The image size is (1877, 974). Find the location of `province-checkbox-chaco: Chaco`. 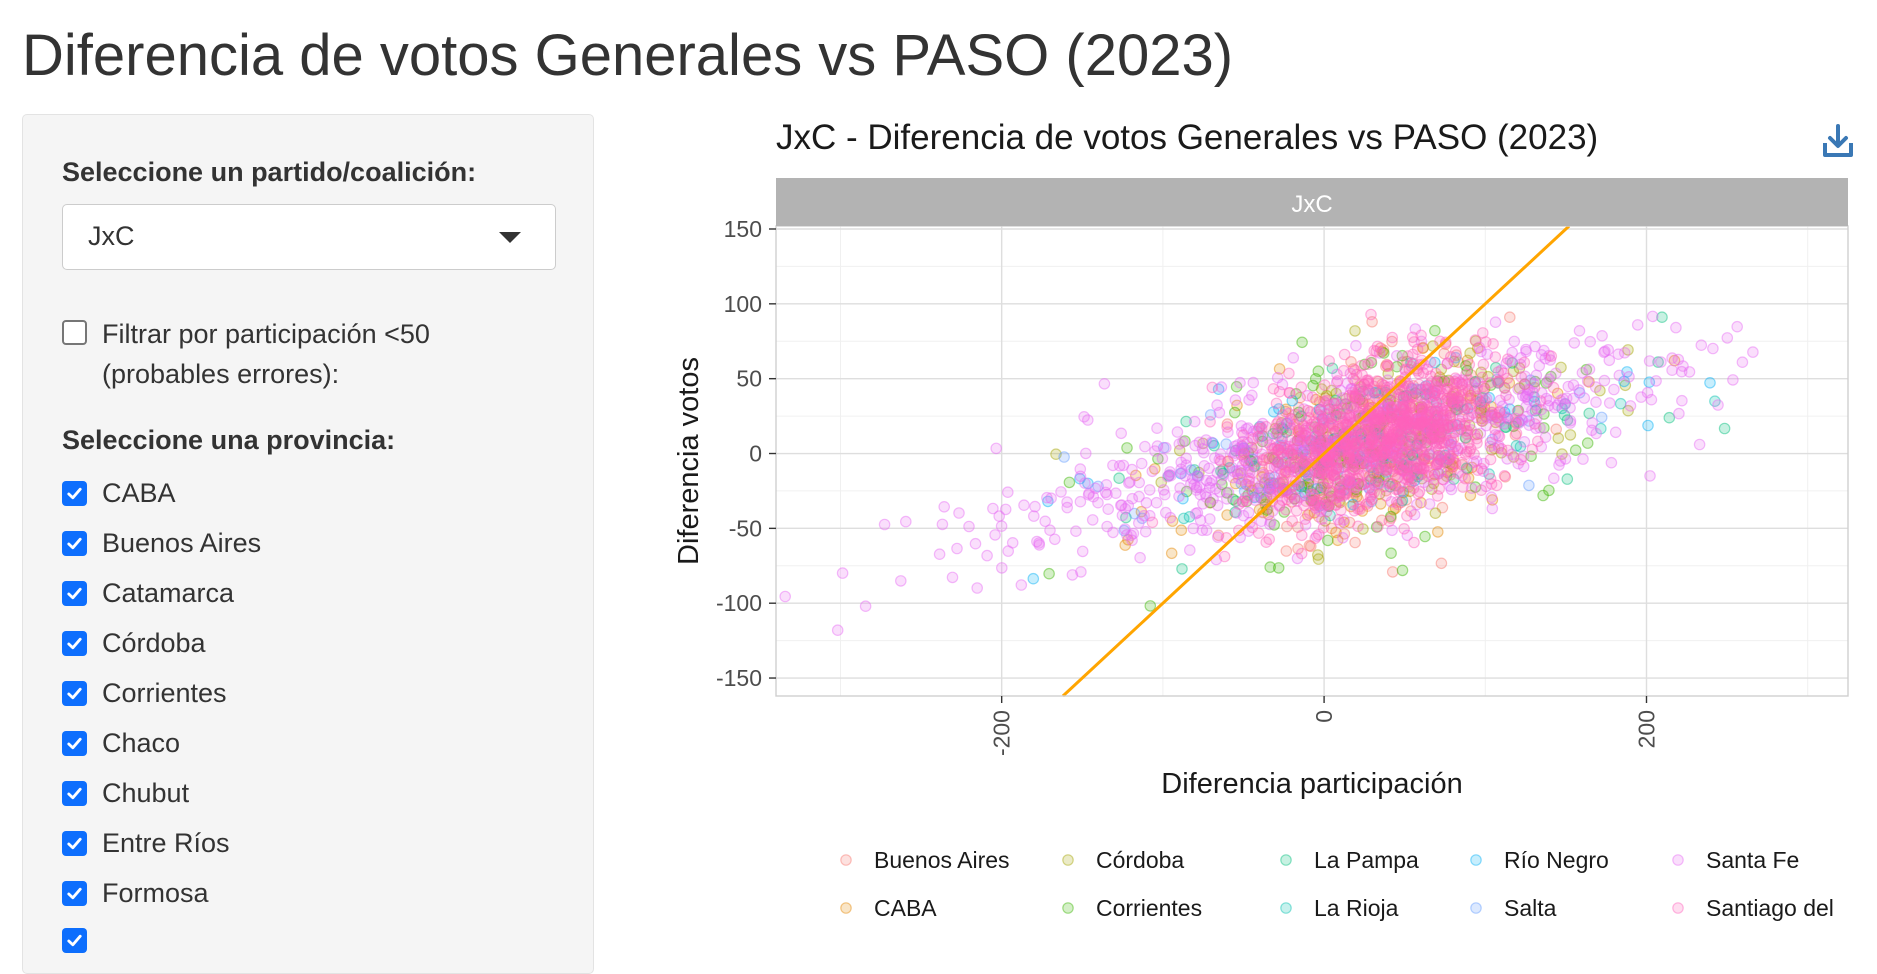

province-checkbox-chaco: Chaco is located at coordinates (121, 743).